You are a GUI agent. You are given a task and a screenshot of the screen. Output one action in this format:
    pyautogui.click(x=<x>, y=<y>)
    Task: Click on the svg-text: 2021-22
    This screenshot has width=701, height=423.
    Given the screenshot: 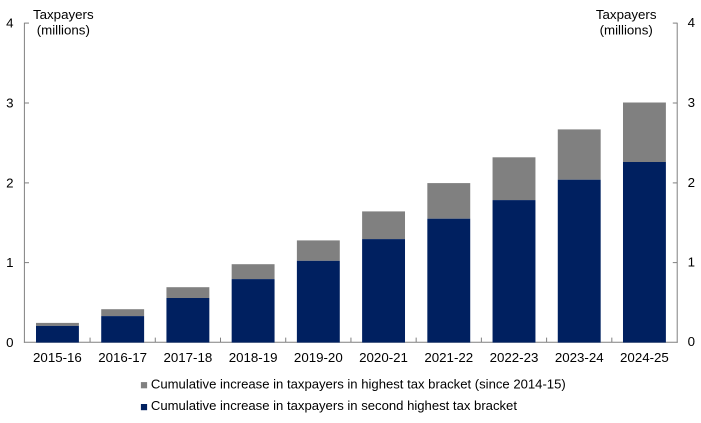 What is the action you would take?
    pyautogui.click(x=448, y=357)
    